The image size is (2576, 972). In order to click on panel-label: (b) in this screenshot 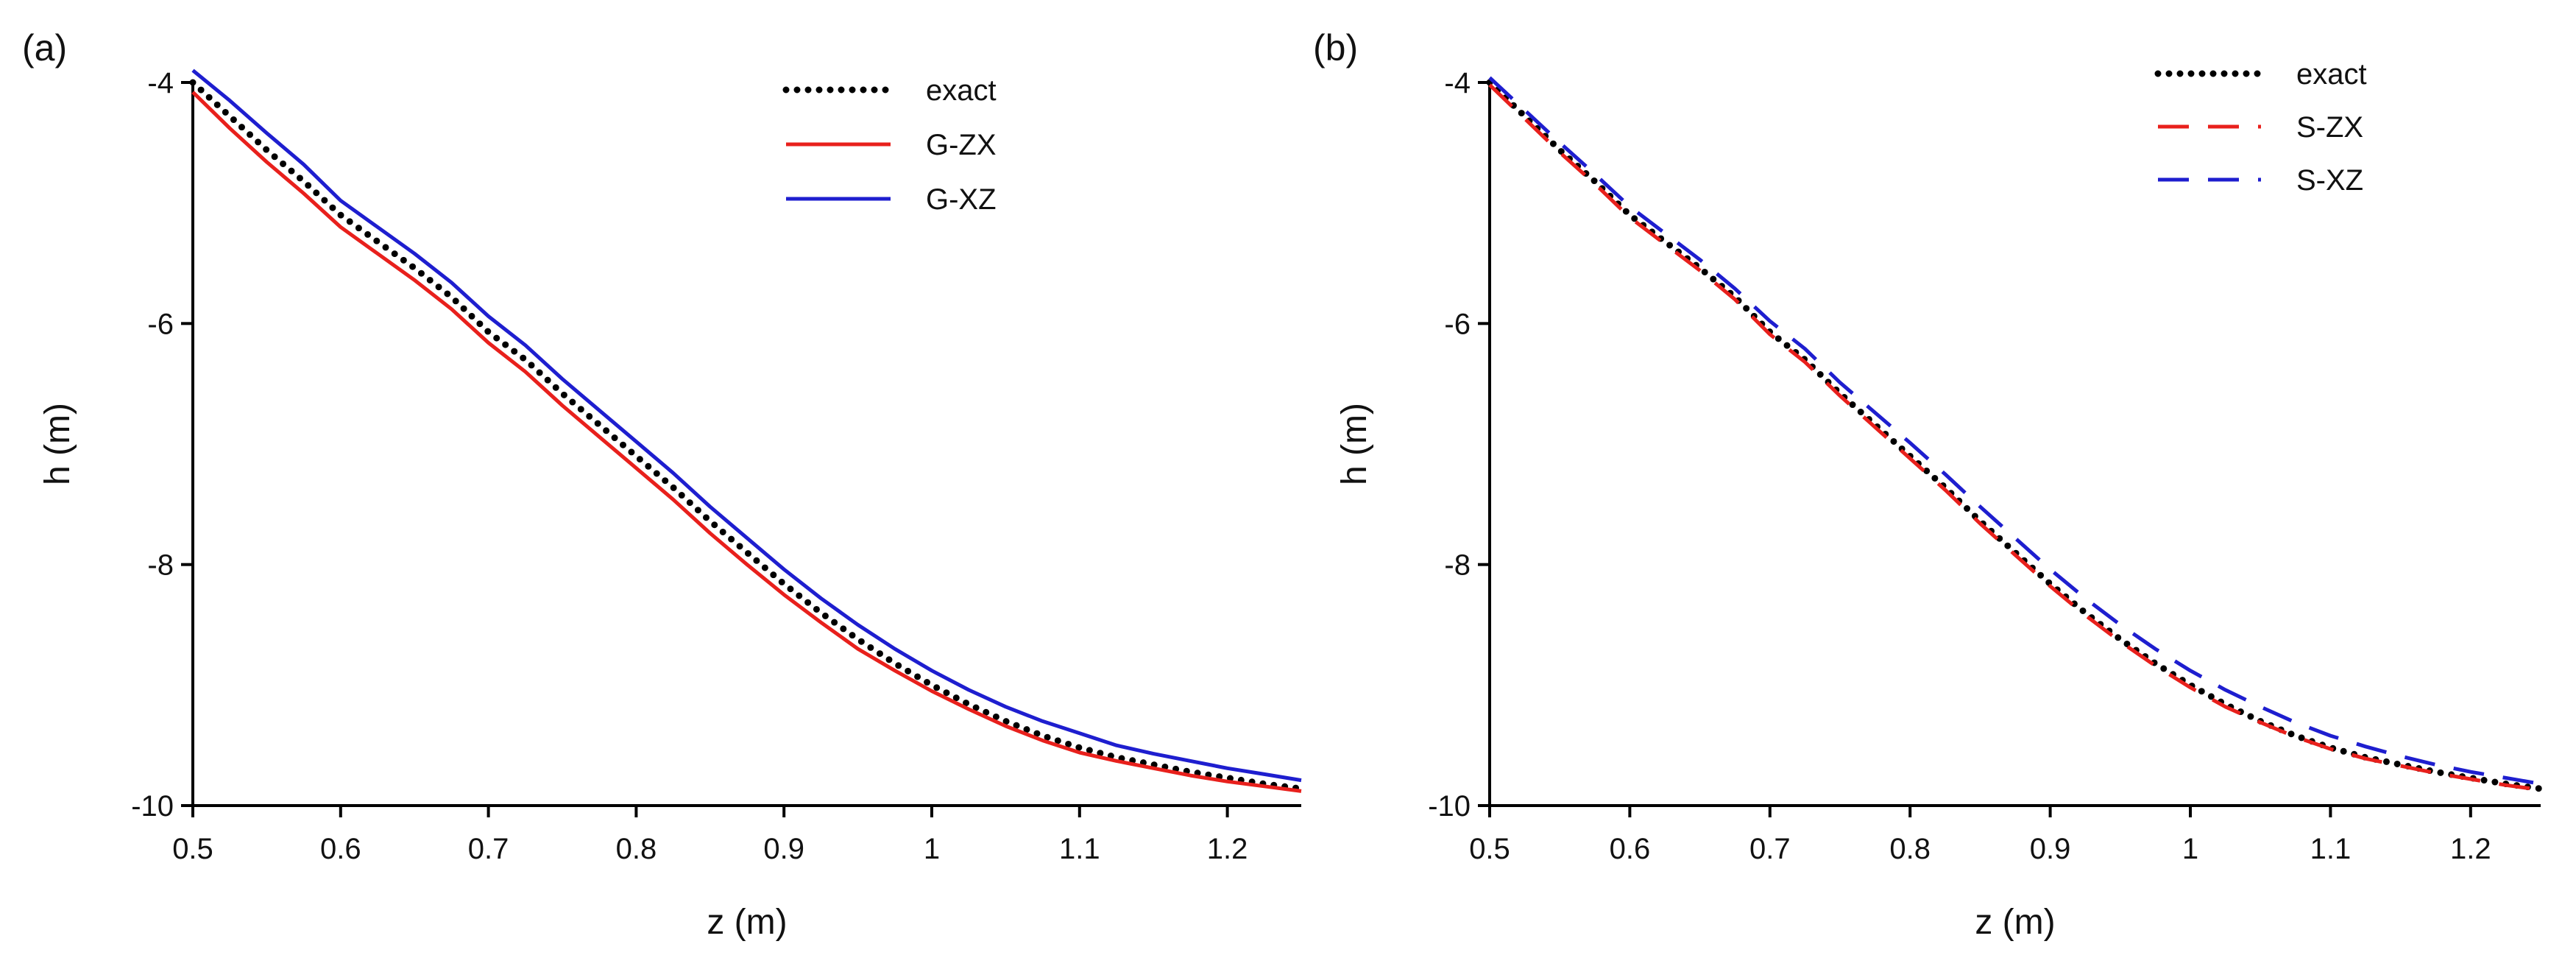, I will do `click(1335, 47)`.